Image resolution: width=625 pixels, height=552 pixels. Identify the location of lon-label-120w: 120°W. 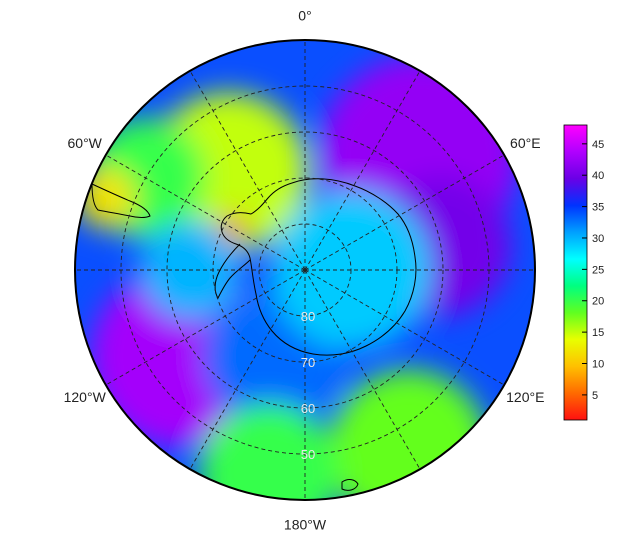
(85, 397).